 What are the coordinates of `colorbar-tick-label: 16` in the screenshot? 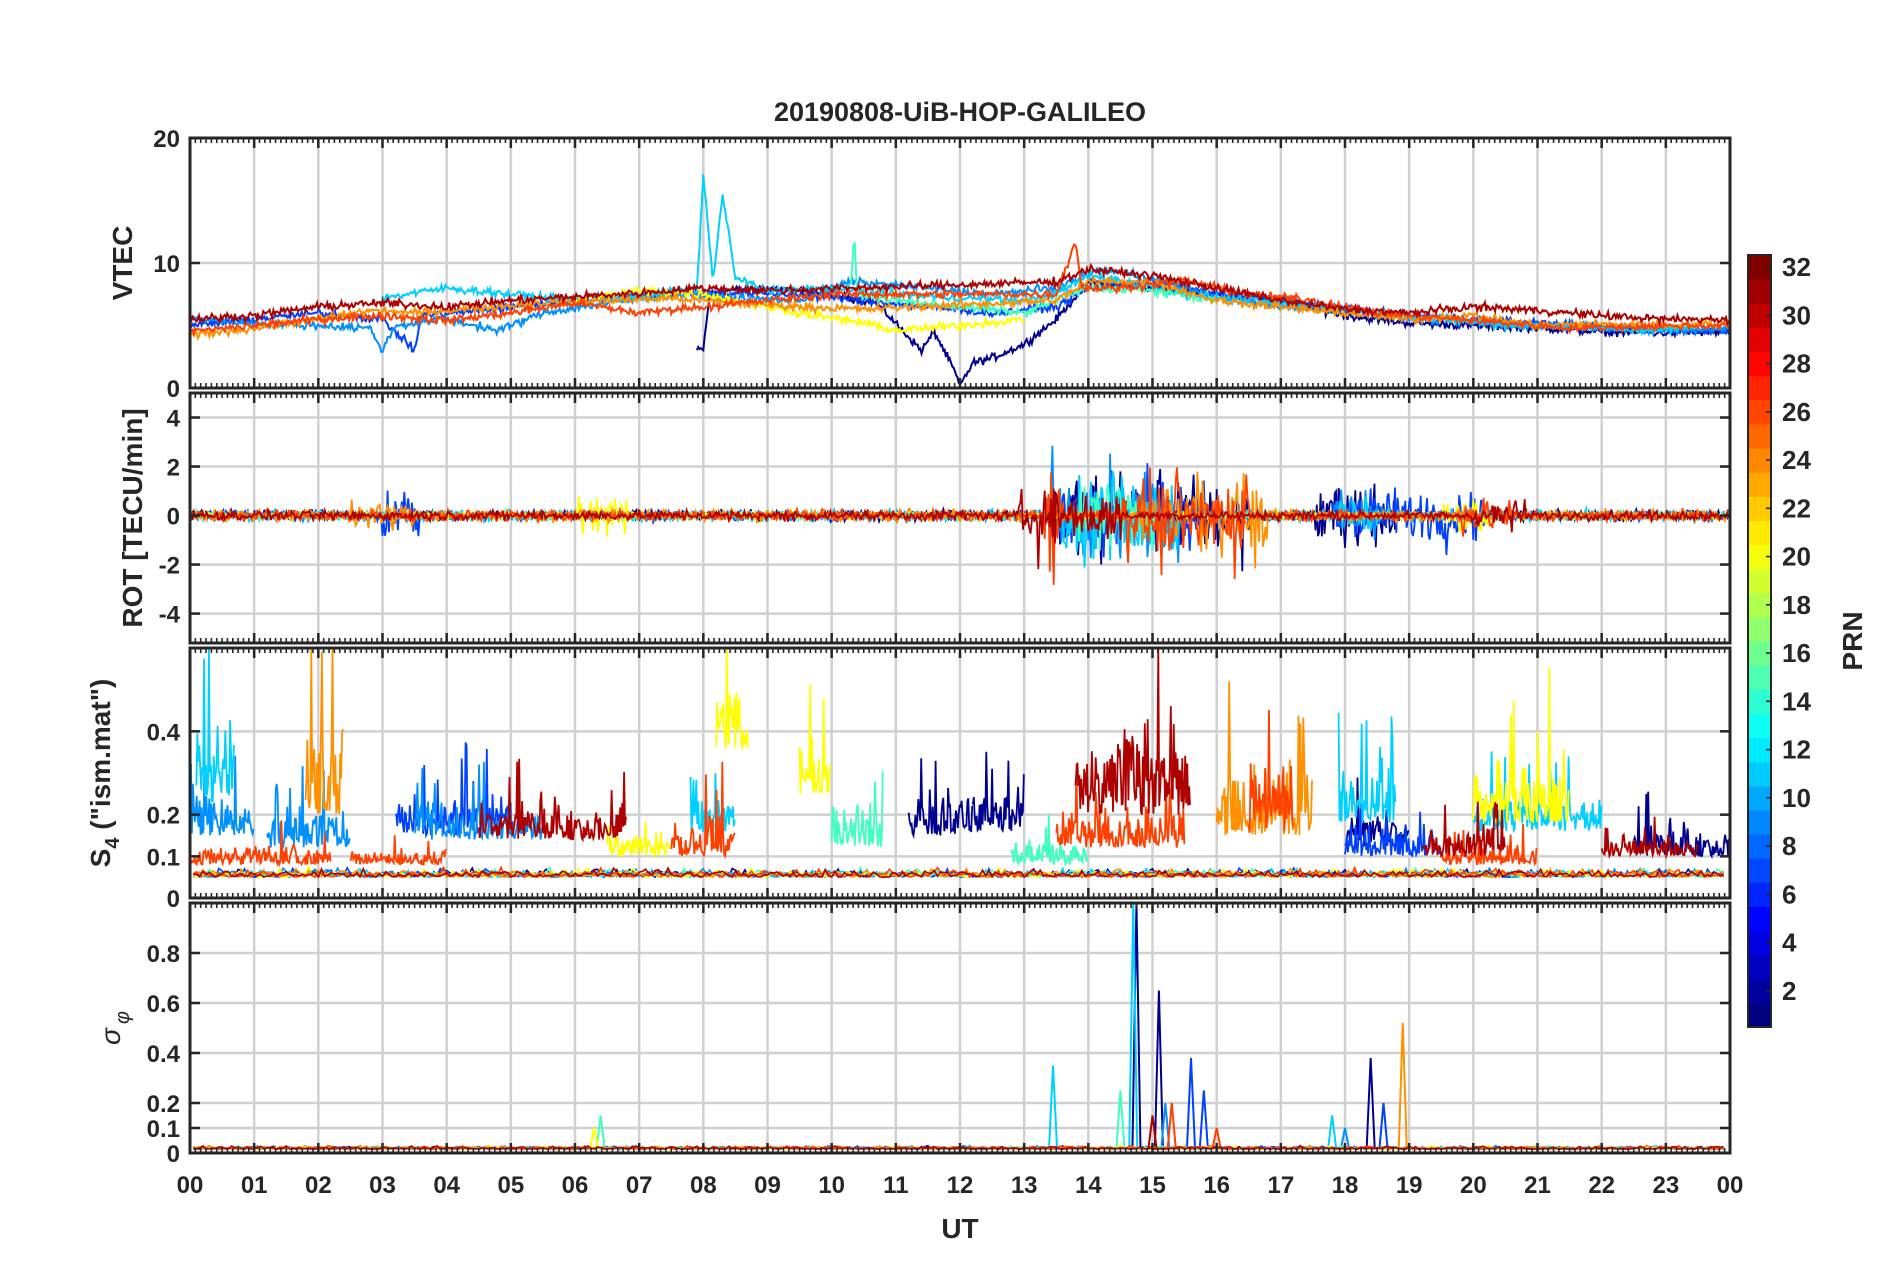 It's located at (1796, 653).